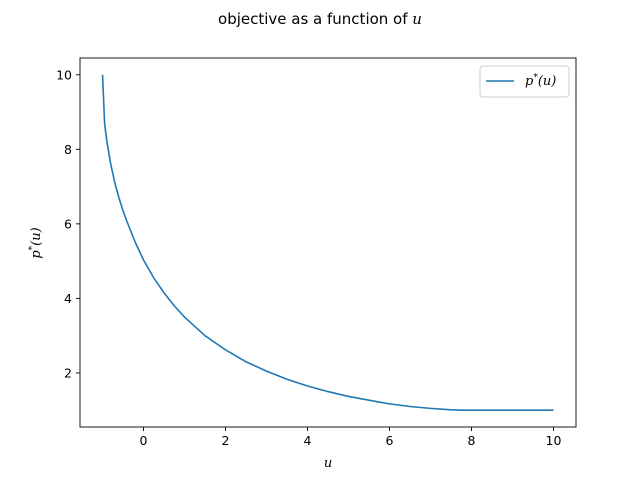 The width and height of the screenshot is (640, 480). I want to click on x-axis-ticks: 0 2 4 6 8 10, so click(351, 437).